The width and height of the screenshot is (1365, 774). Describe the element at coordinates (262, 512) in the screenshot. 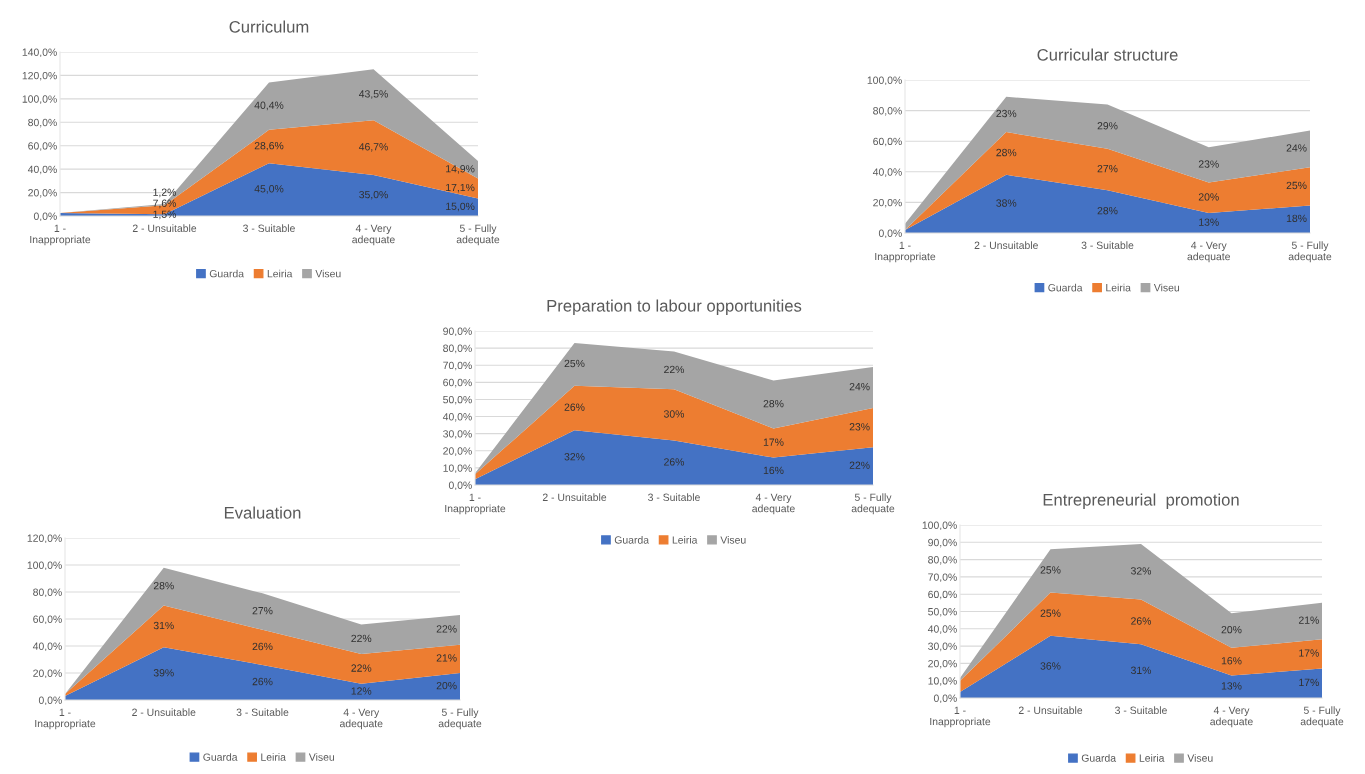

I see `chart-title: Evaluation` at that location.